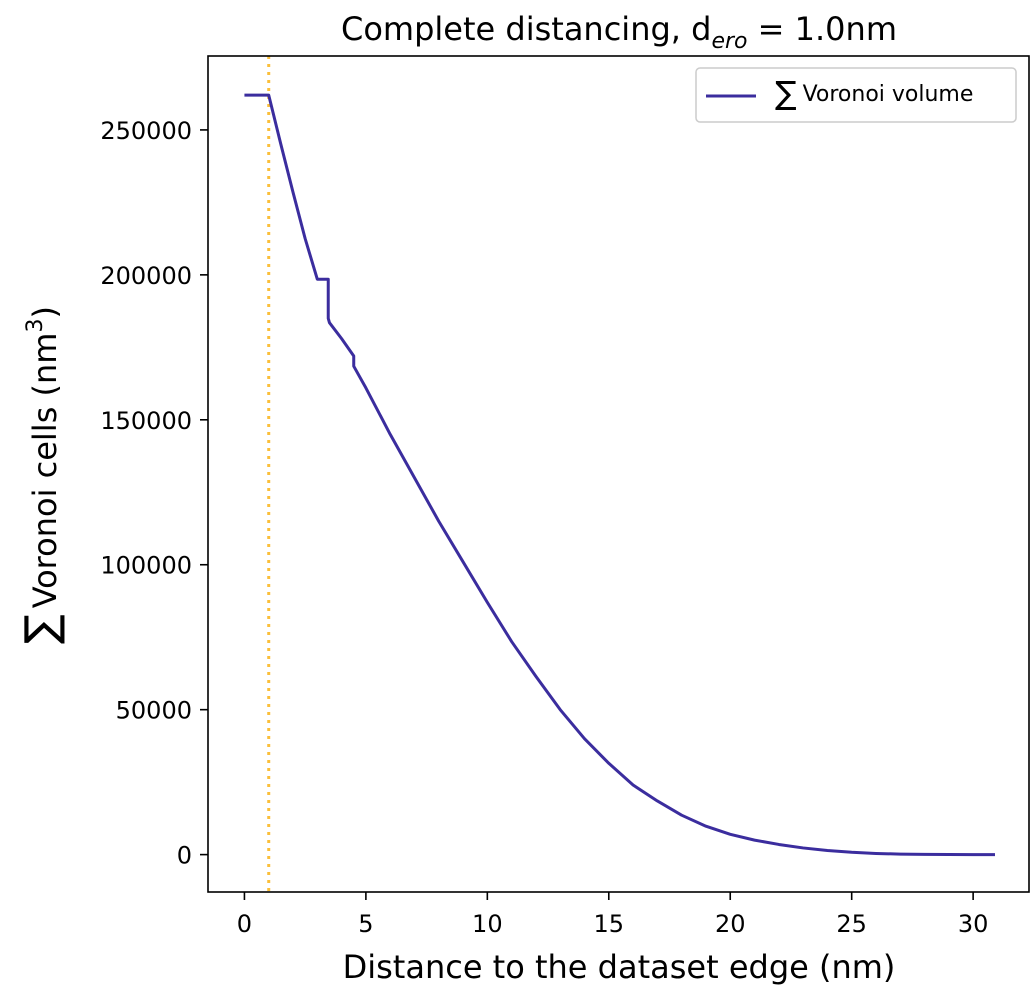 This screenshot has height=989, width=1030. I want to click on y-tick-label: 50000, so click(154, 711).